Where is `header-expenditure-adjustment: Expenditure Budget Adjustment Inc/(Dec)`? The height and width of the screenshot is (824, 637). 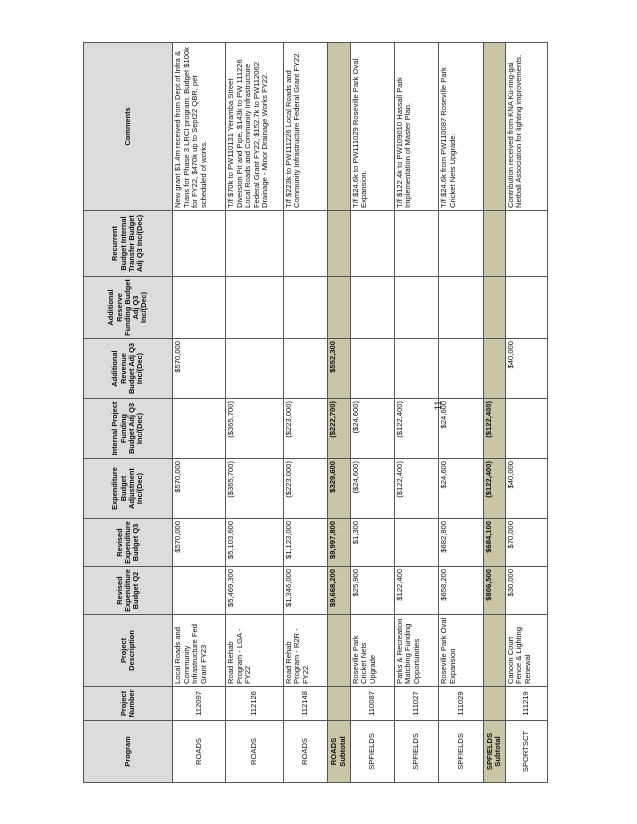 header-expenditure-adjustment: Expenditure Budget Adjustment Inc/(Dec) is located at coordinates (128, 488).